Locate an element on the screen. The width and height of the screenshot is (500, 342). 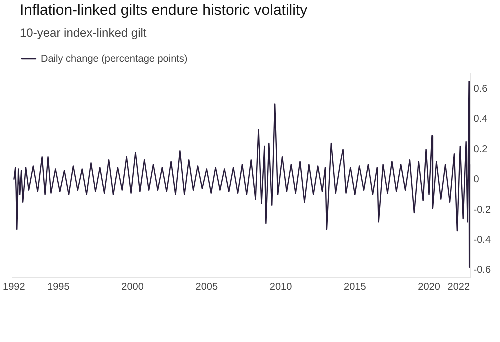
x-tick-label: 2010 is located at coordinates (281, 287).